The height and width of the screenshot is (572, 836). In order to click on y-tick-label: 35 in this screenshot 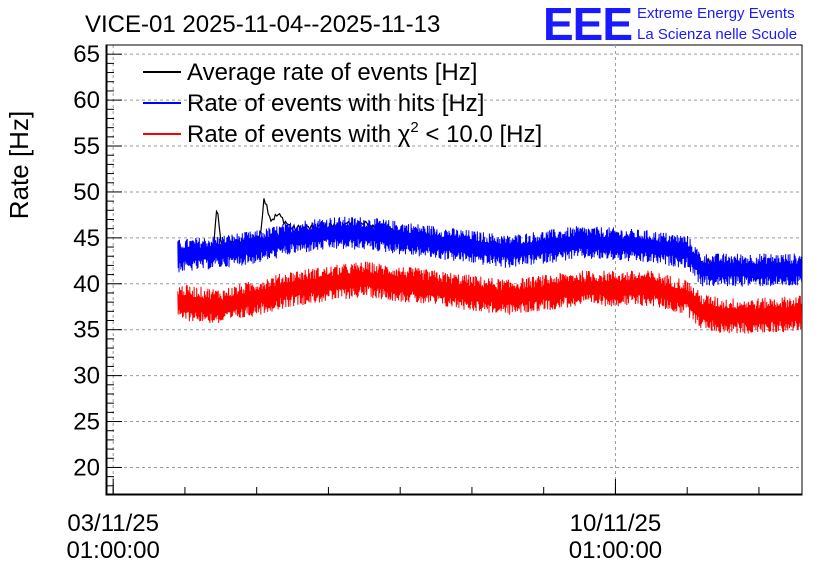, I will do `click(86, 330)`.